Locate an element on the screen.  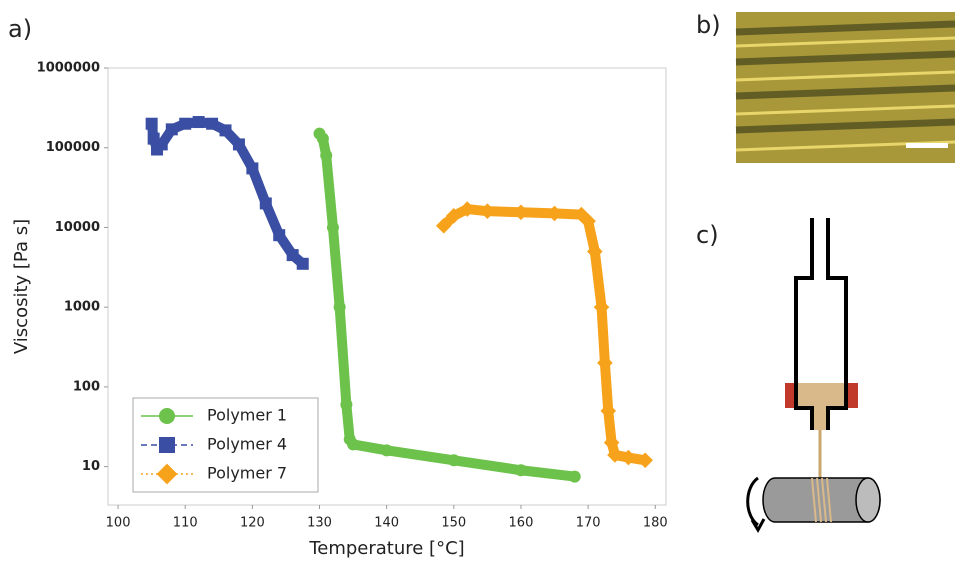
y-axis-label: Viscosity [Pa s] is located at coordinates (21, 286).